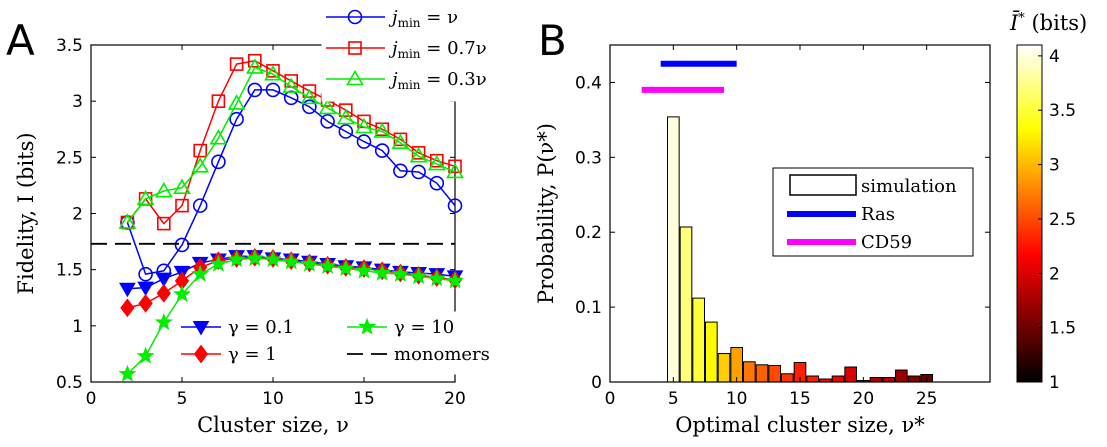 The image size is (1107, 447). Describe the element at coordinates (1054, 166) in the screenshot. I see `colorbar-tick-label: 3` at that location.